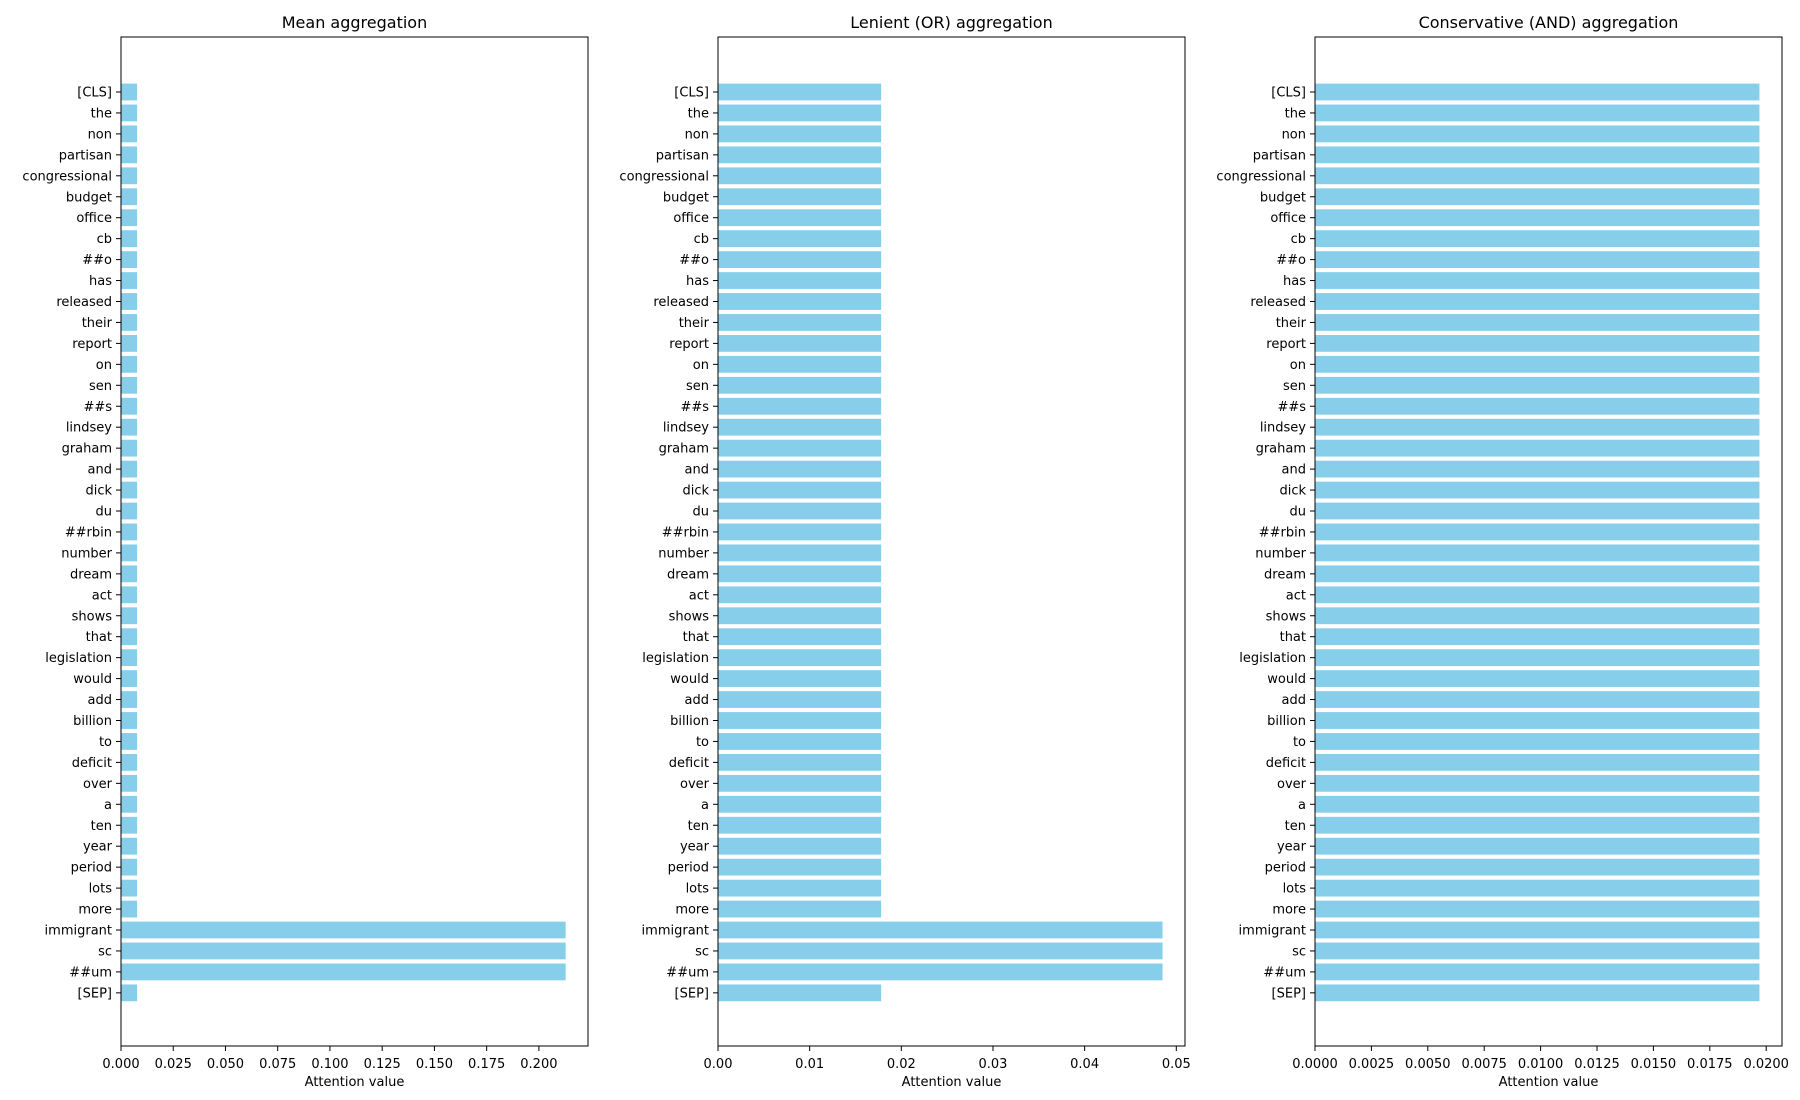  What do you see at coordinates (800, 448) in the screenshot?
I see `bar-graham` at bounding box center [800, 448].